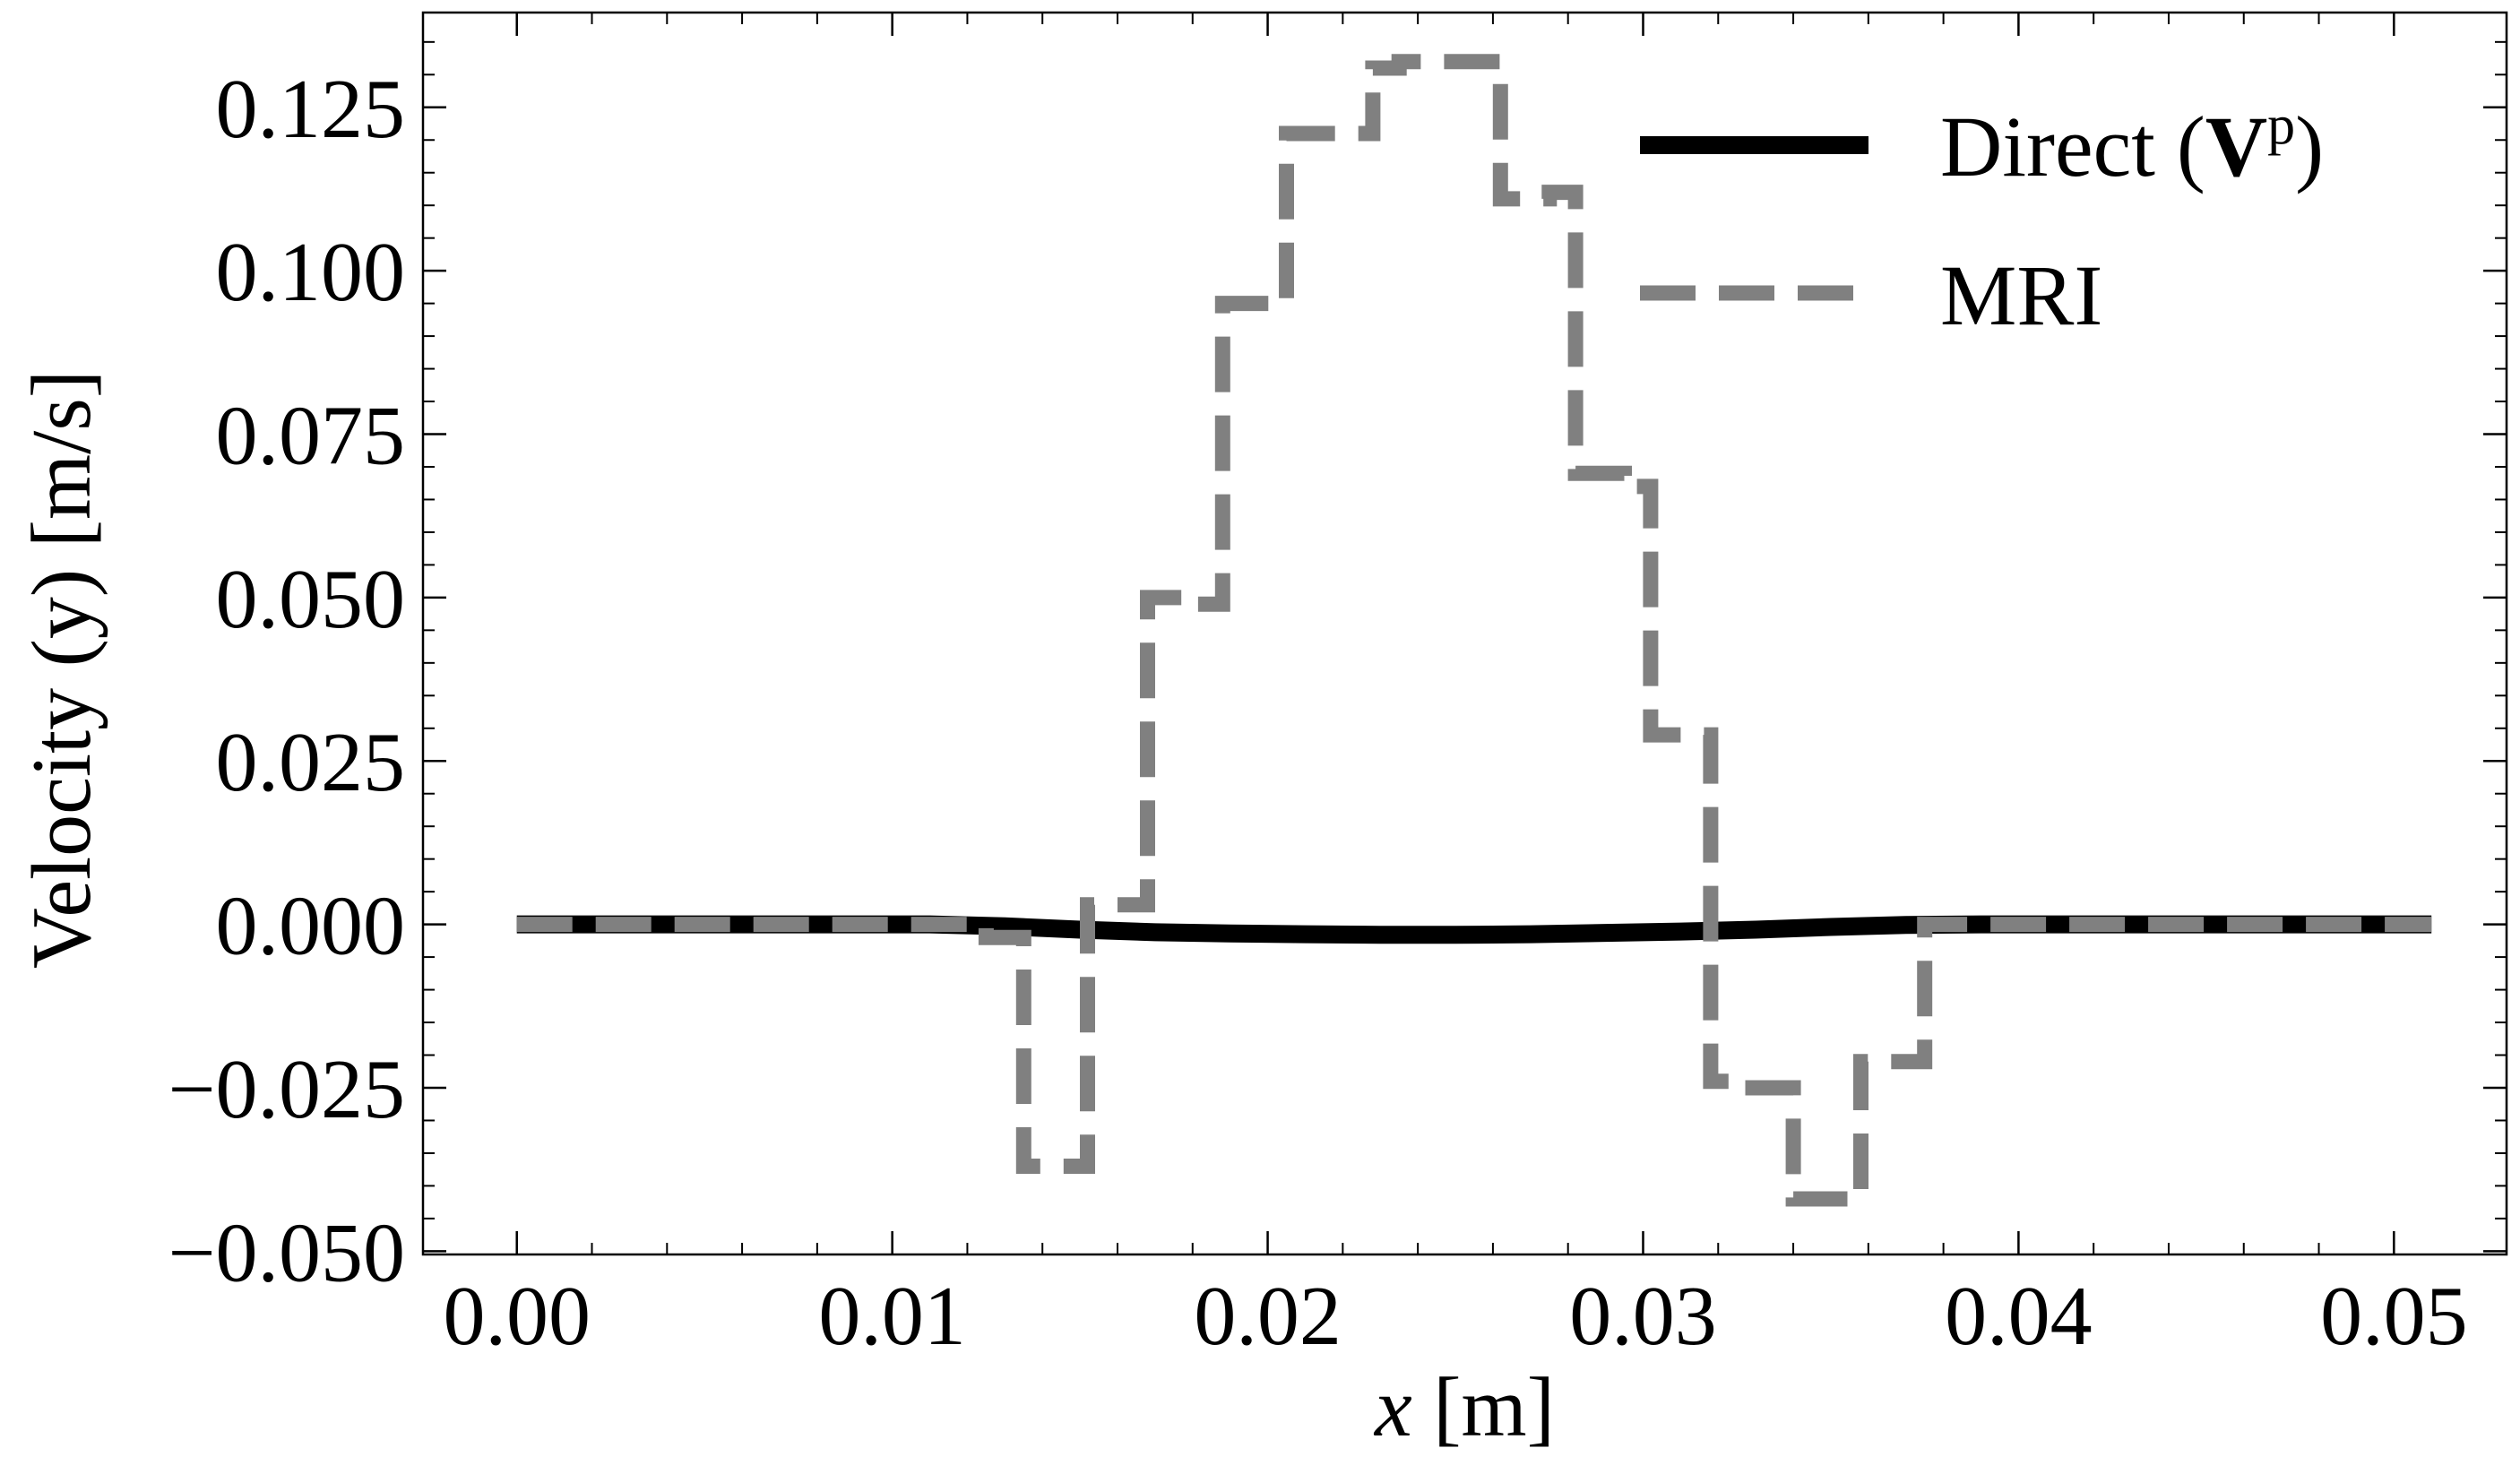 The height and width of the screenshot is (1474, 2520). I want to click on legend-label-direct: Direct (Vp), so click(2132, 145).